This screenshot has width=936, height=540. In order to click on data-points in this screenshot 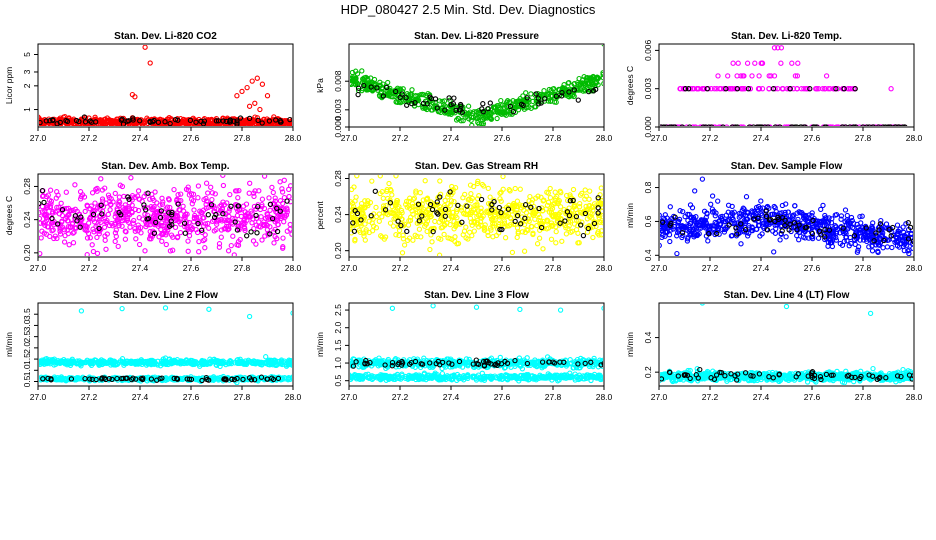, I will do `click(165, 345)`.